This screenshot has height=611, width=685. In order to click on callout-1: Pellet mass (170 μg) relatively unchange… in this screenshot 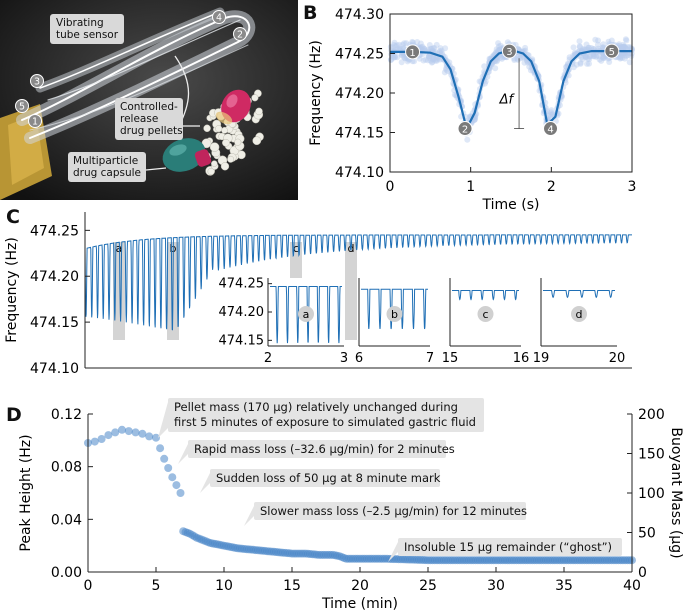, I will do `click(321, 418)`.